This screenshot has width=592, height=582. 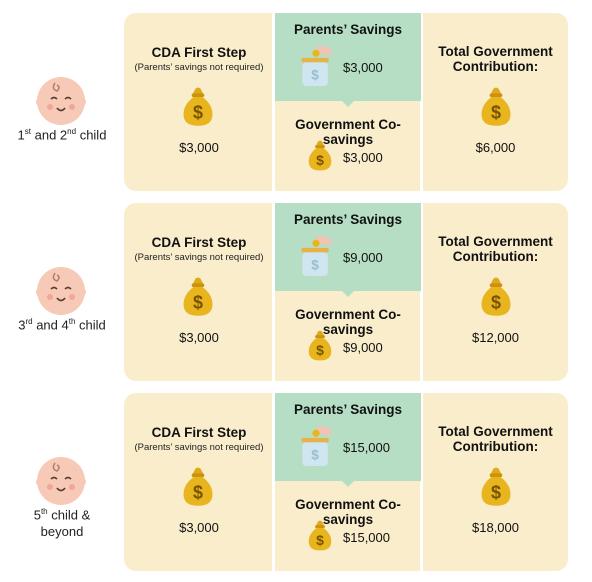 What do you see at coordinates (366, 537) in the screenshot?
I see `co-savings-amount: $15,000` at bounding box center [366, 537].